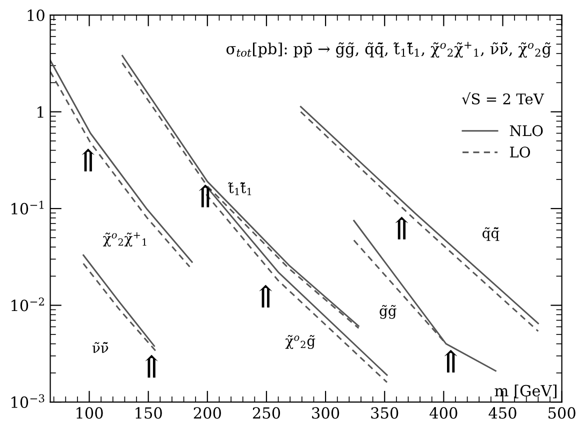 Image resolution: width=578 pixels, height=430 pixels. What do you see at coordinates (525, 391) in the screenshot?
I see `x-axis-title: m [GeV]` at bounding box center [525, 391].